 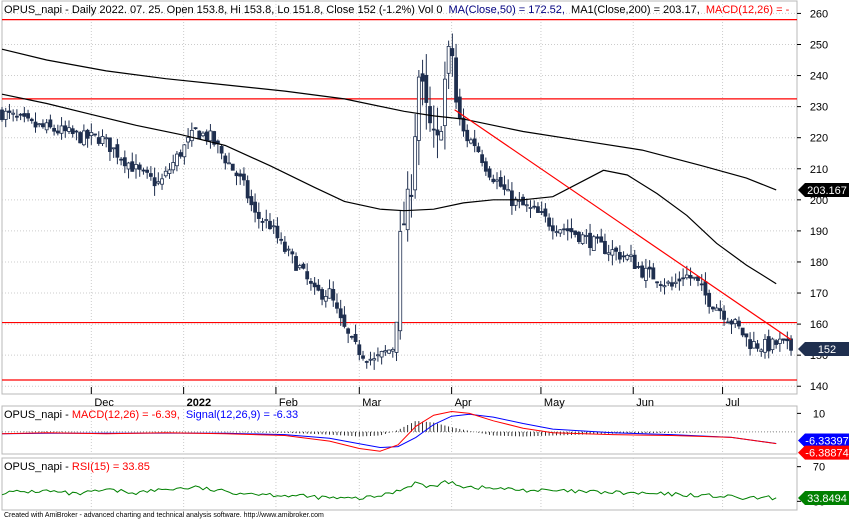 What do you see at coordinates (288, 403) in the screenshot?
I see `time-tick-label: Feb` at bounding box center [288, 403].